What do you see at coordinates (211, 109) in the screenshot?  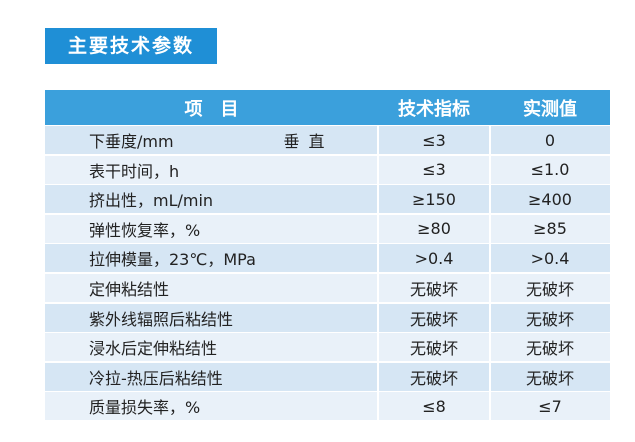 I see `header-cell: 项 目` at bounding box center [211, 109].